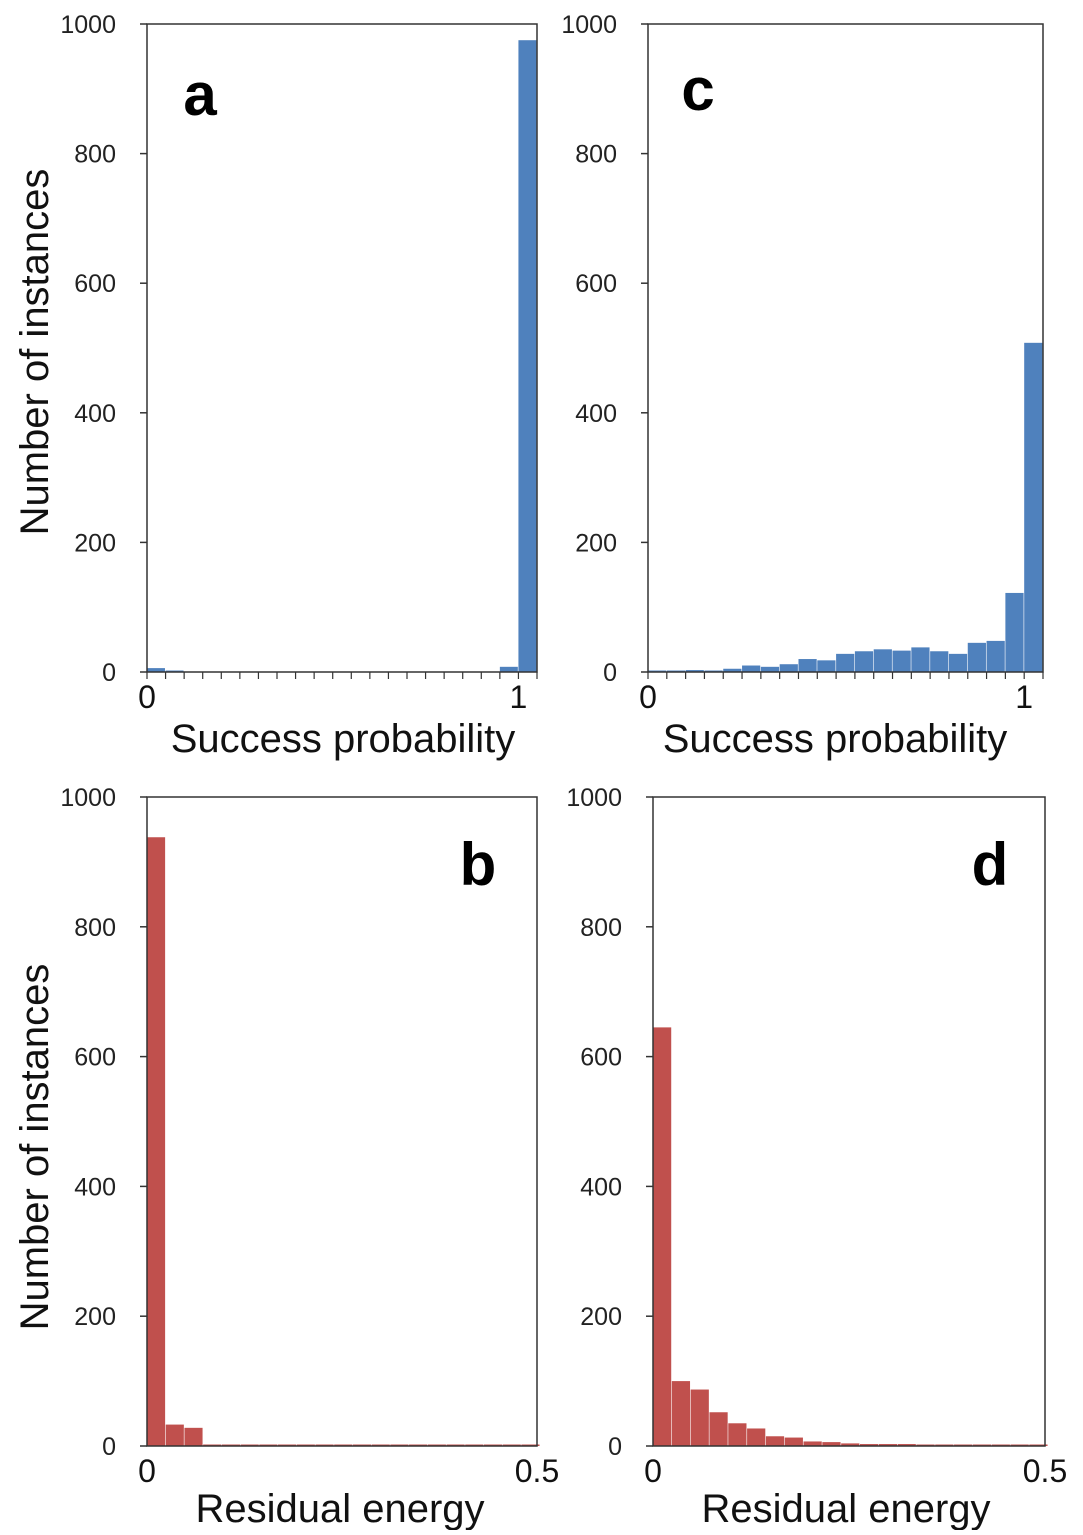 This screenshot has height=1535, width=1083. What do you see at coordinates (35, 352) in the screenshot?
I see `y-axis-label-top: Number of instances` at bounding box center [35, 352].